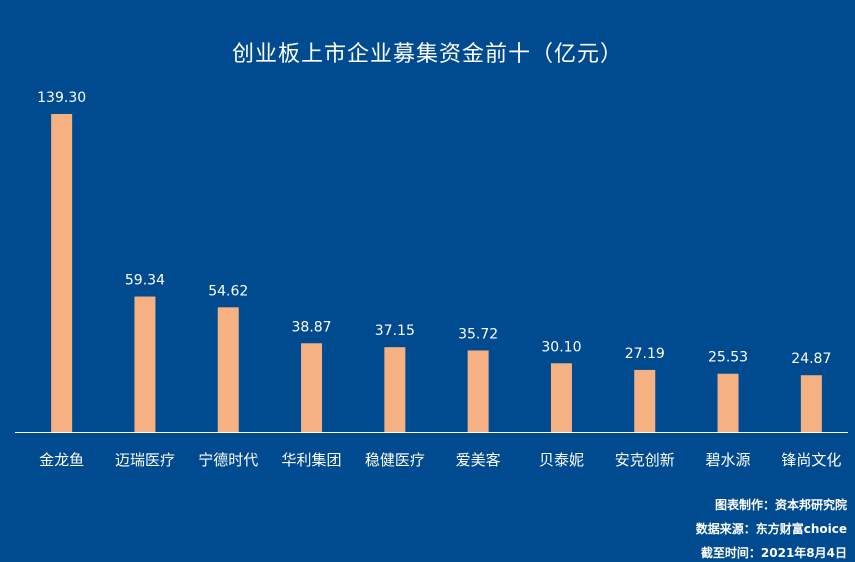  Describe the element at coordinates (478, 460) in the screenshot. I see `category-label-6: 爱美客` at that location.